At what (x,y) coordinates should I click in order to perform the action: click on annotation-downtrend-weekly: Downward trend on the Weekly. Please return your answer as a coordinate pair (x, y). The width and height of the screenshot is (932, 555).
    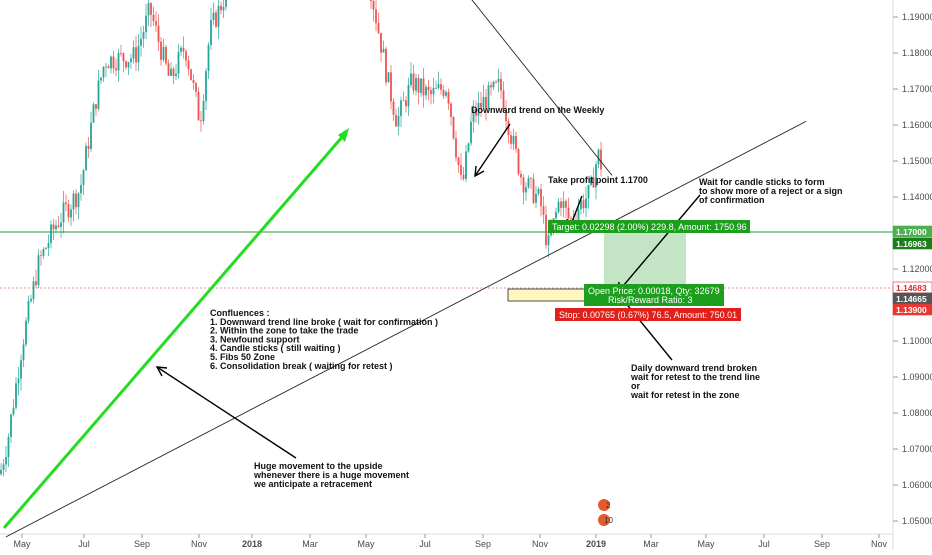
    Looking at the image, I should click on (537, 110).